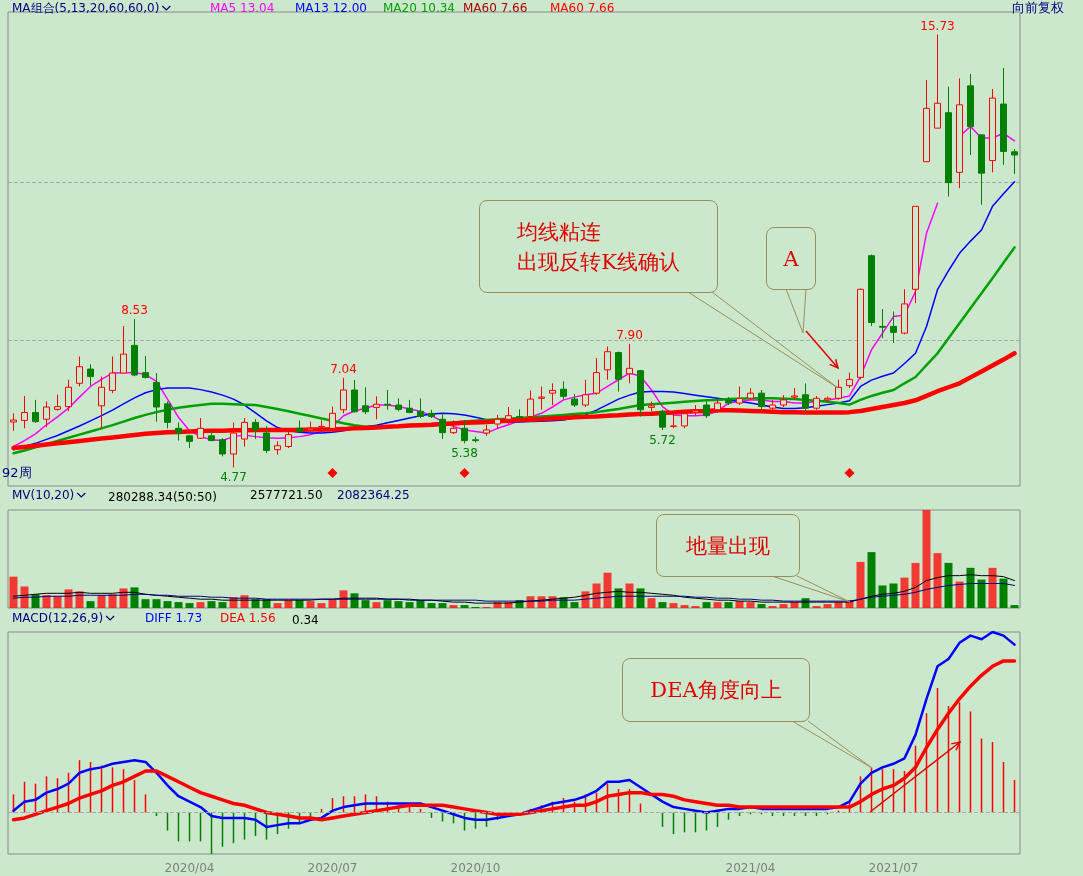  I want to click on x-tick-label: 2021/04, so click(750, 868).